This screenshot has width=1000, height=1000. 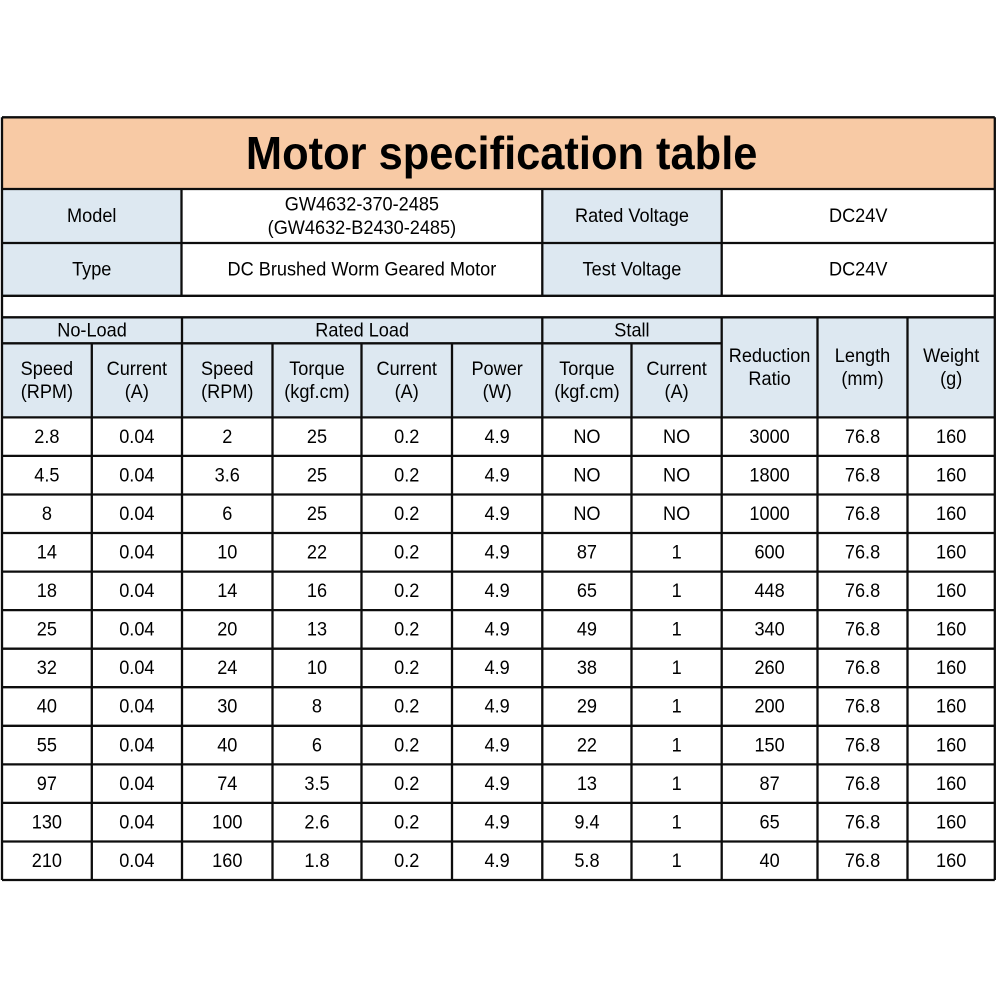 What do you see at coordinates (769, 591) in the screenshot?
I see `svg-text: 448` at bounding box center [769, 591].